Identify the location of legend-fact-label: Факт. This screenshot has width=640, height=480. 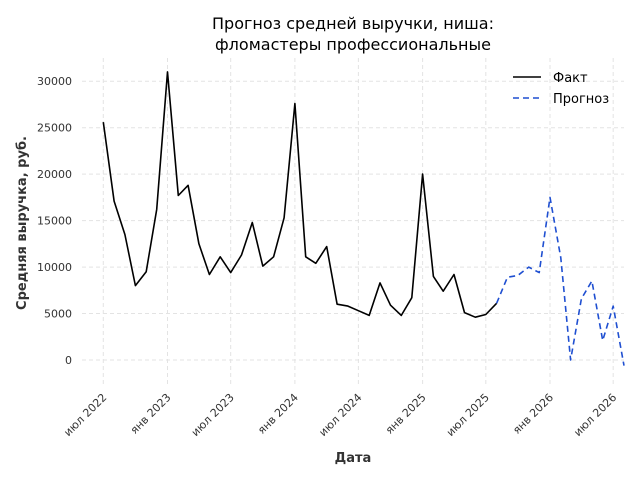
(570, 78).